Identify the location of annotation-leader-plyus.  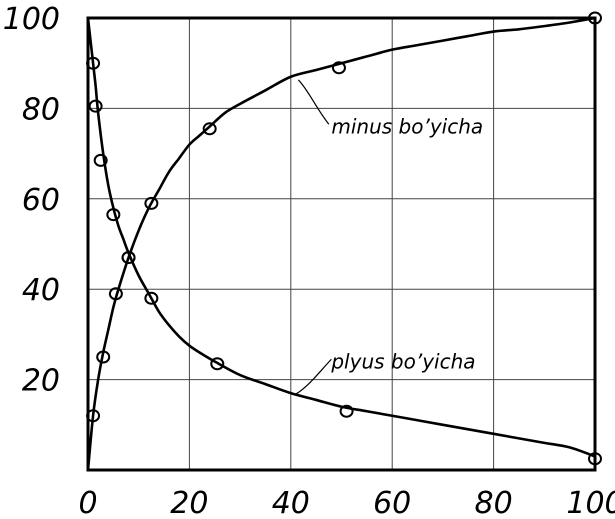
(313, 376).